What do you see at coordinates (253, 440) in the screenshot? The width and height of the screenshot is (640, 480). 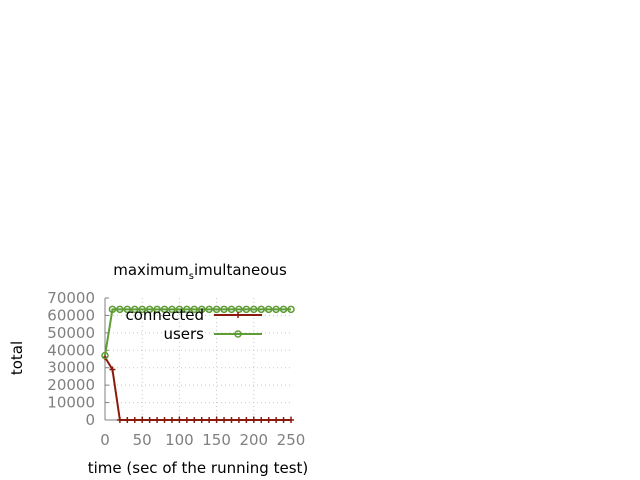 I see `x-tick-label: 200` at bounding box center [253, 440].